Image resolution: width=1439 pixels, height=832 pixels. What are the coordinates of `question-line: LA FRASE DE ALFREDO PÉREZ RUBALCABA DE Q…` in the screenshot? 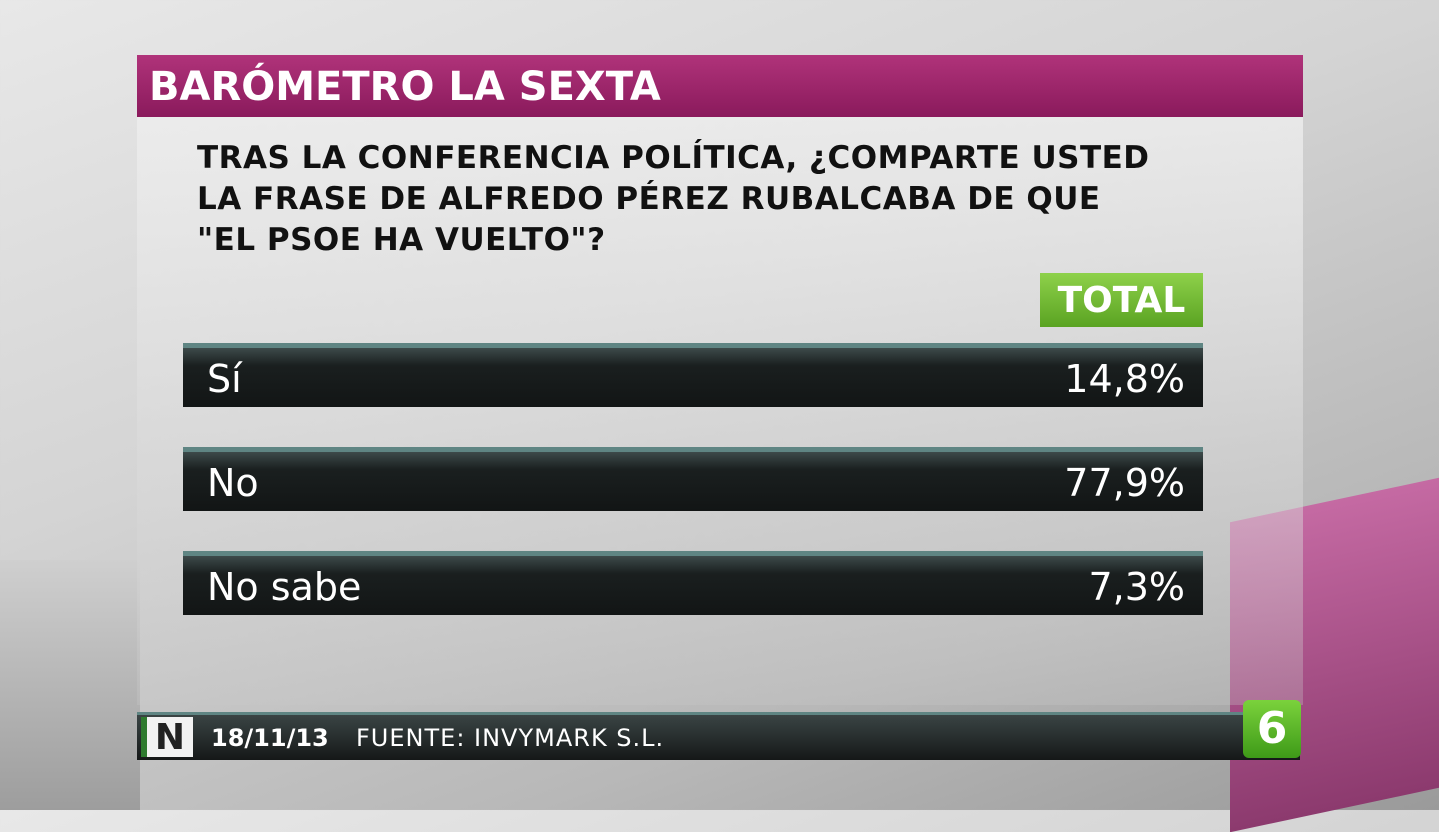 It's located at (649, 199).